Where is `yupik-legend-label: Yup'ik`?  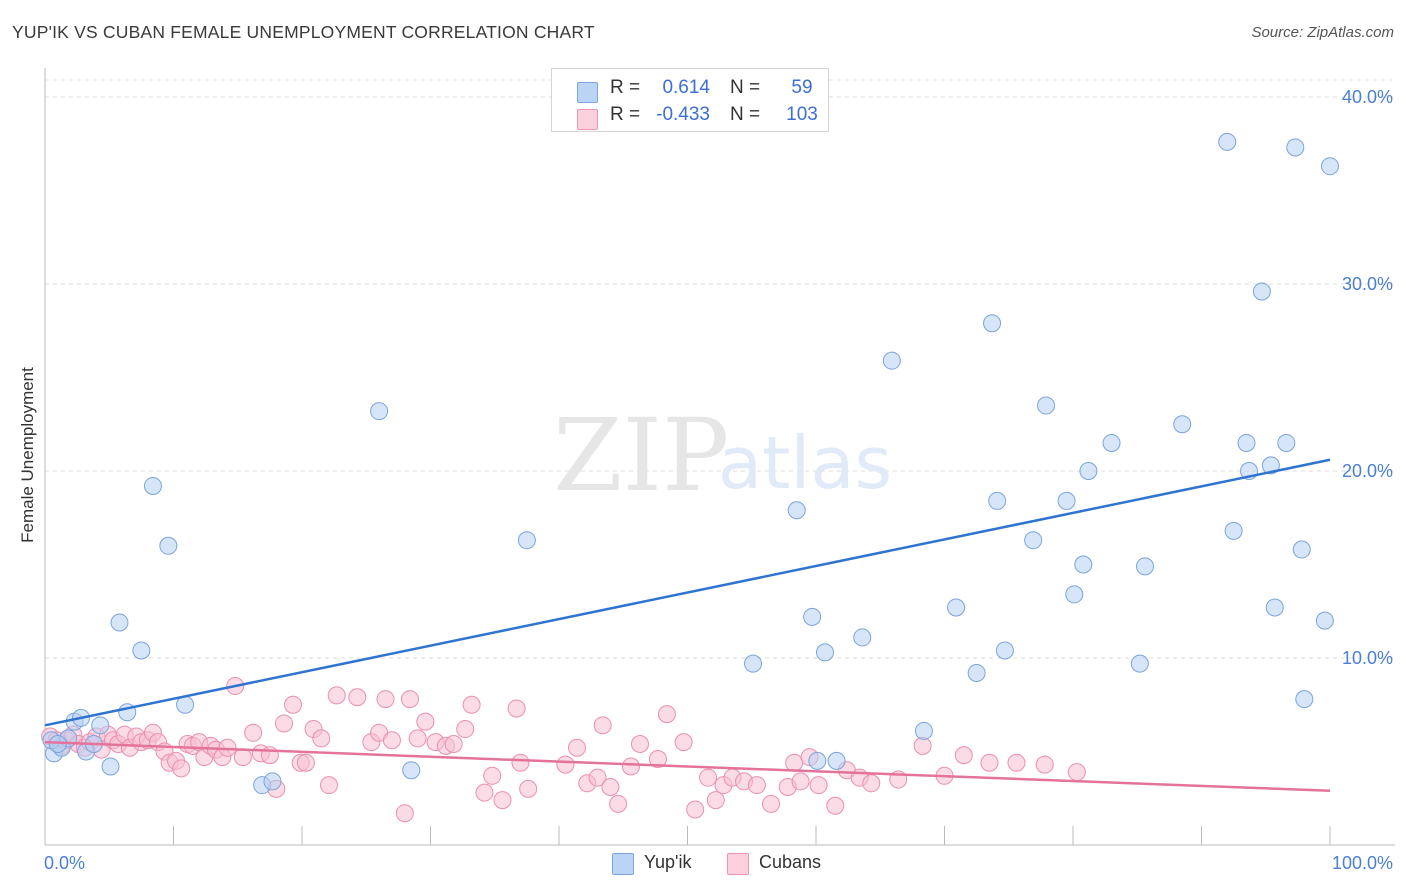
yupik-legend-label: Yup'ik is located at coordinates (668, 862).